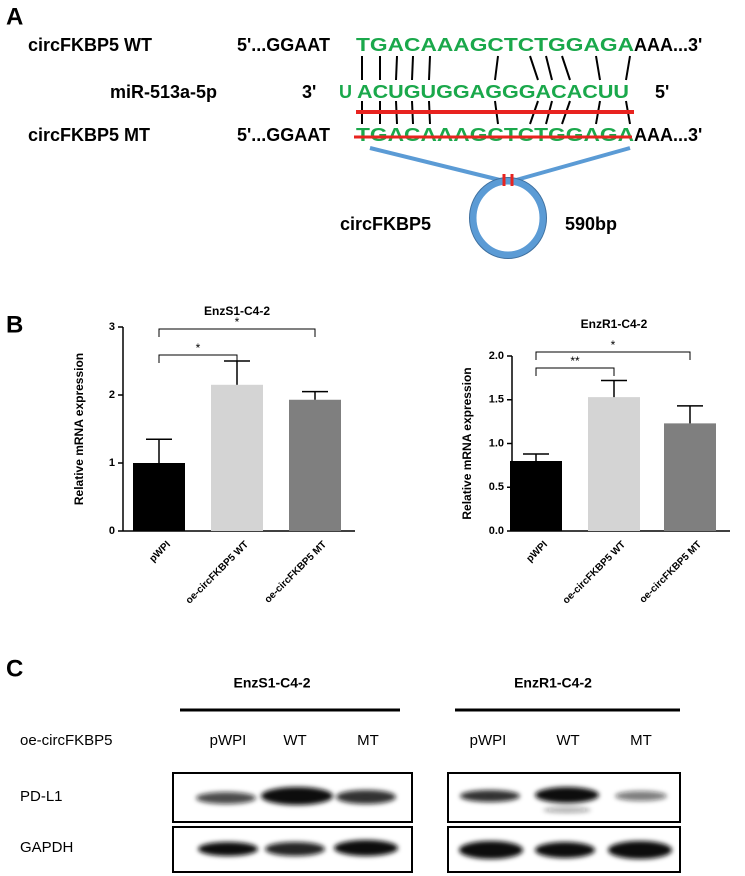 Image resolution: width=745 pixels, height=876 pixels. I want to click on sequence: ACUGUGGAGGGACACUU, so click(493, 92).